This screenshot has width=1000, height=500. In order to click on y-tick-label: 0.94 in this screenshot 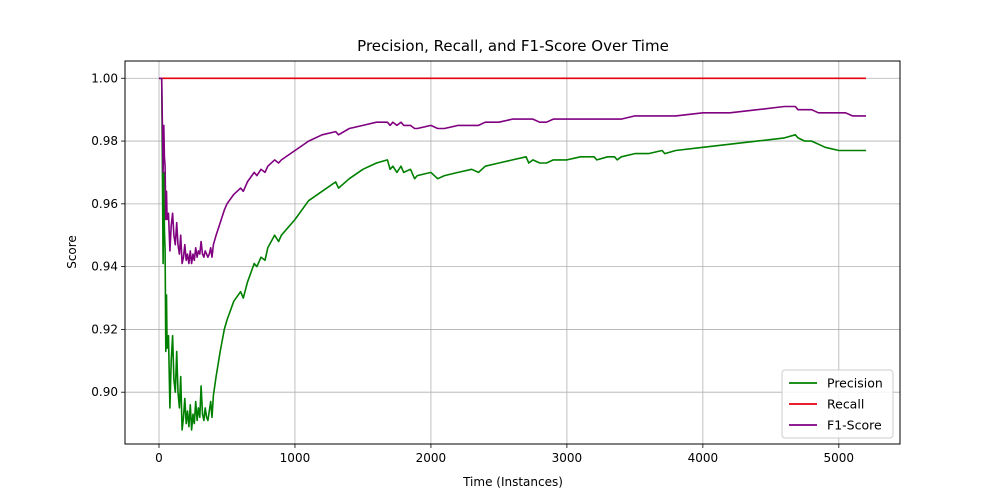, I will do `click(104, 267)`.